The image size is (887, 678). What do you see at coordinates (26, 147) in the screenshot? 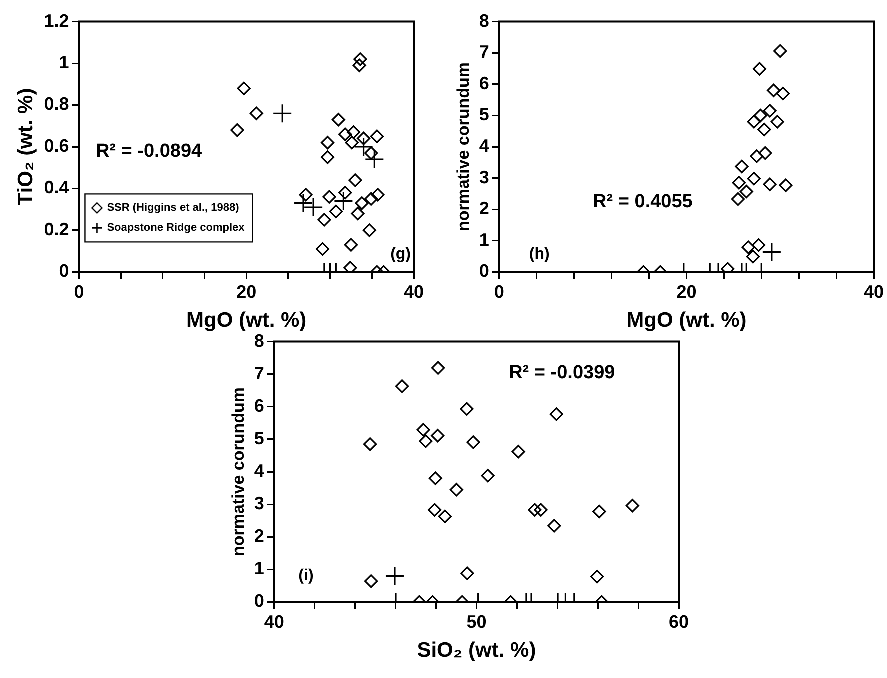
I see `y-axis-title: TiO₂ (wt. %)` at bounding box center [26, 147].